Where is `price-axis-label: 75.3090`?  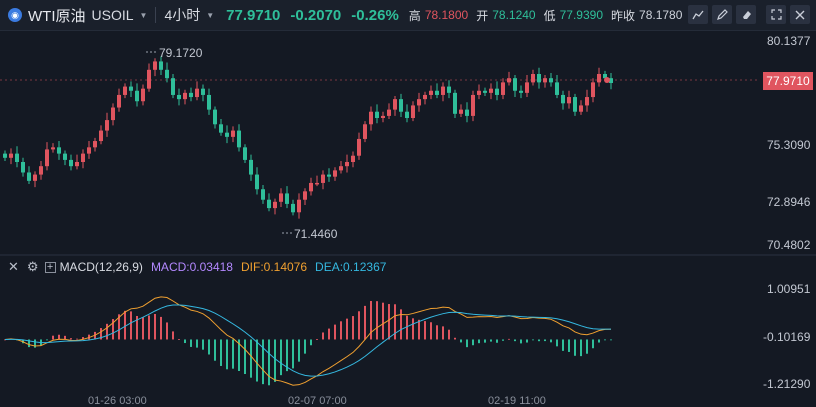
price-axis-label: 75.3090 is located at coordinates (789, 145).